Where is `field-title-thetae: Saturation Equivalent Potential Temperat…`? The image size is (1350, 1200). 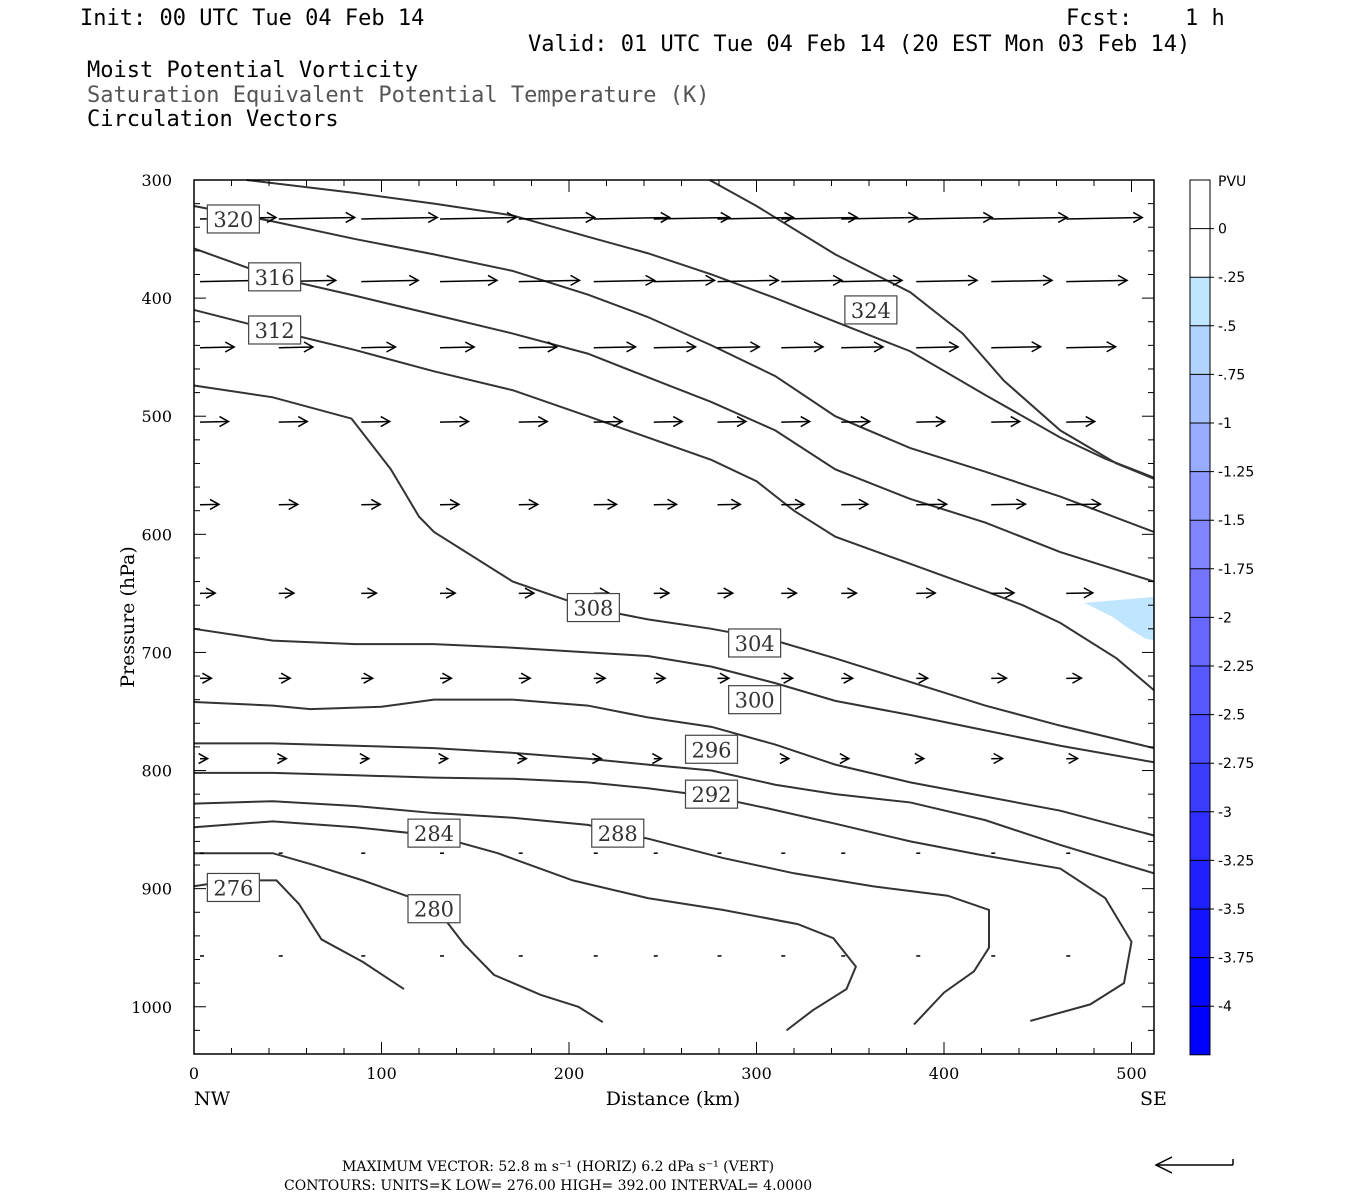
field-title-thetae: Saturation Equivalent Potential Temperat… is located at coordinates (398, 95).